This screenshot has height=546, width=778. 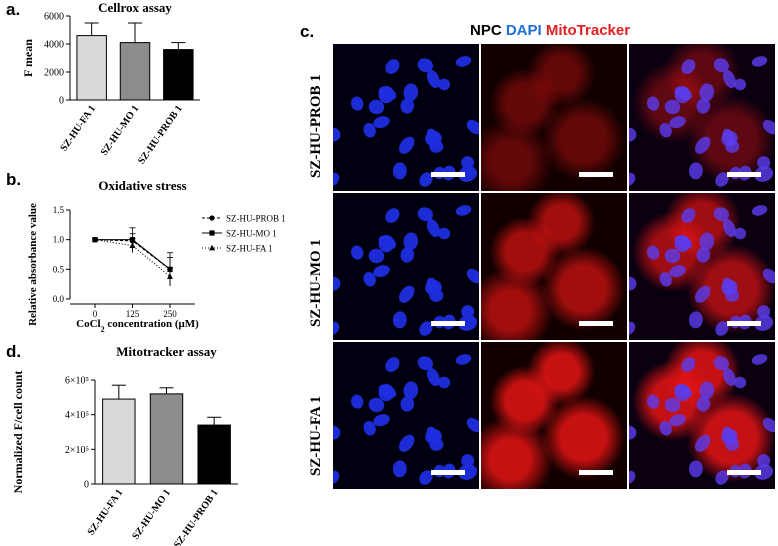 I want to click on cellrox-title: Cellrox assay, so click(x=135, y=7).